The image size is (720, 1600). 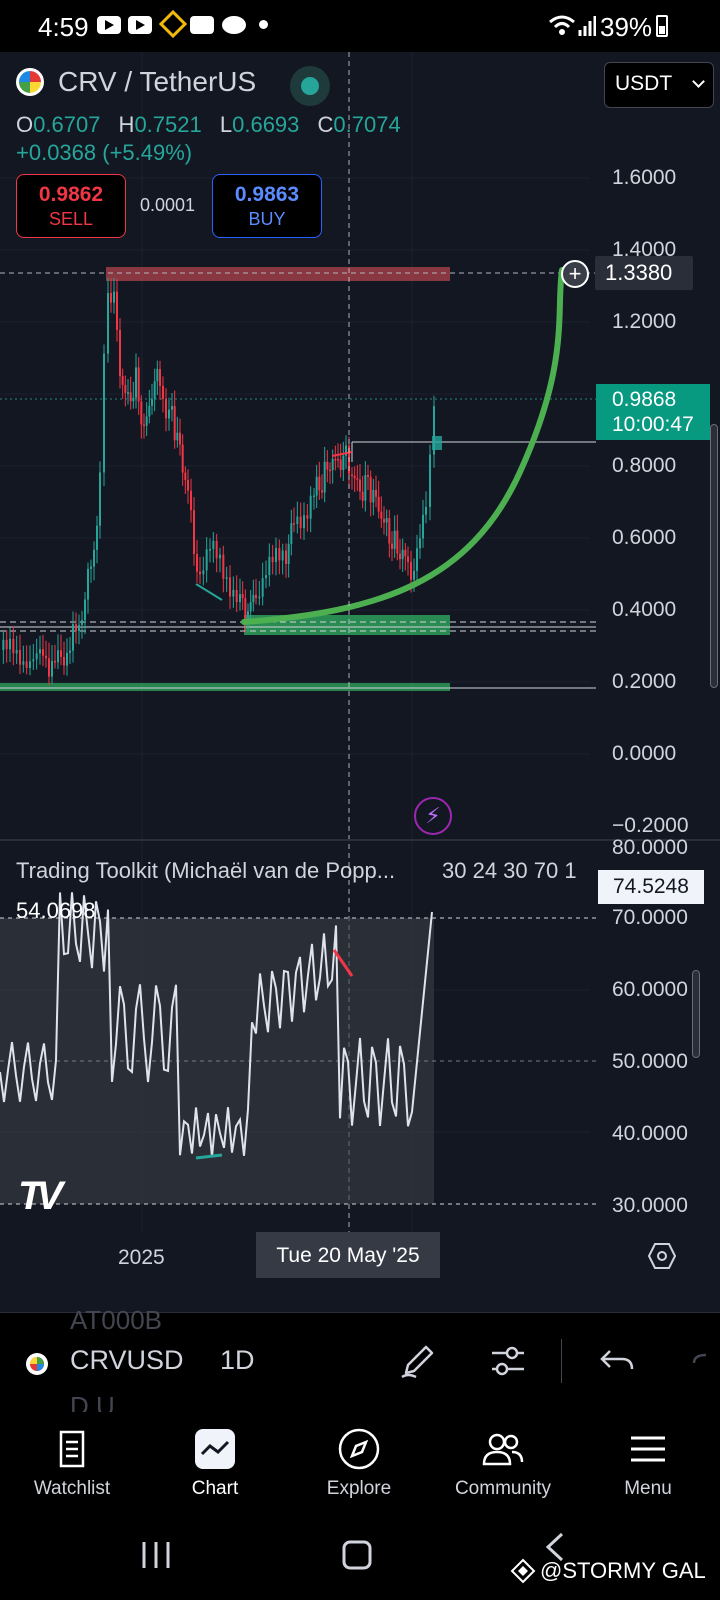 What do you see at coordinates (433, 816) in the screenshot?
I see `lightning-icon: ⚡` at bounding box center [433, 816].